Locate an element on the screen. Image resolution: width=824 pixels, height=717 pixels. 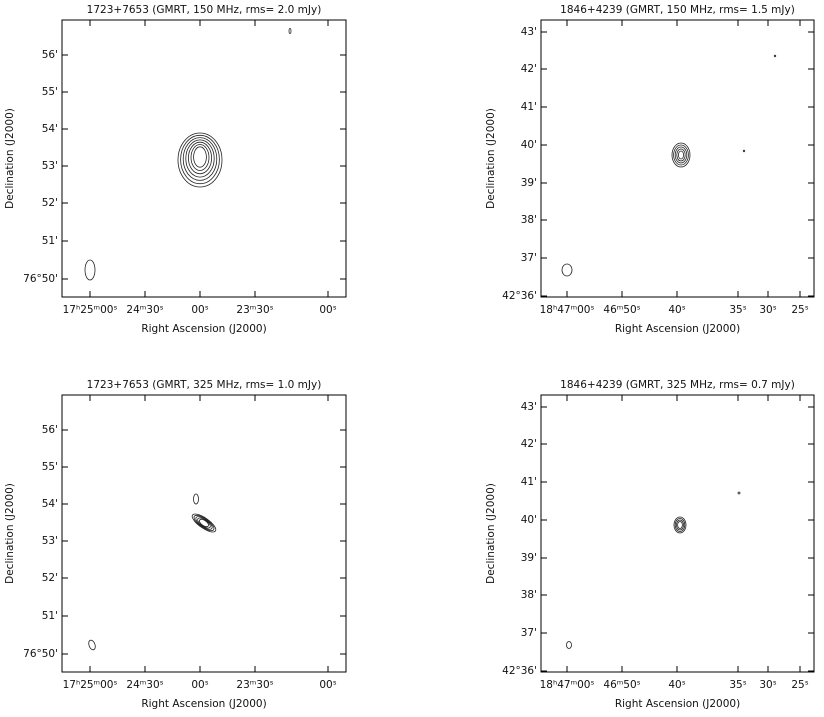
panel-title: 1723+7653 (GMRT, 325 MHz, rms= 1.0 mJy) is located at coordinates (204, 385).